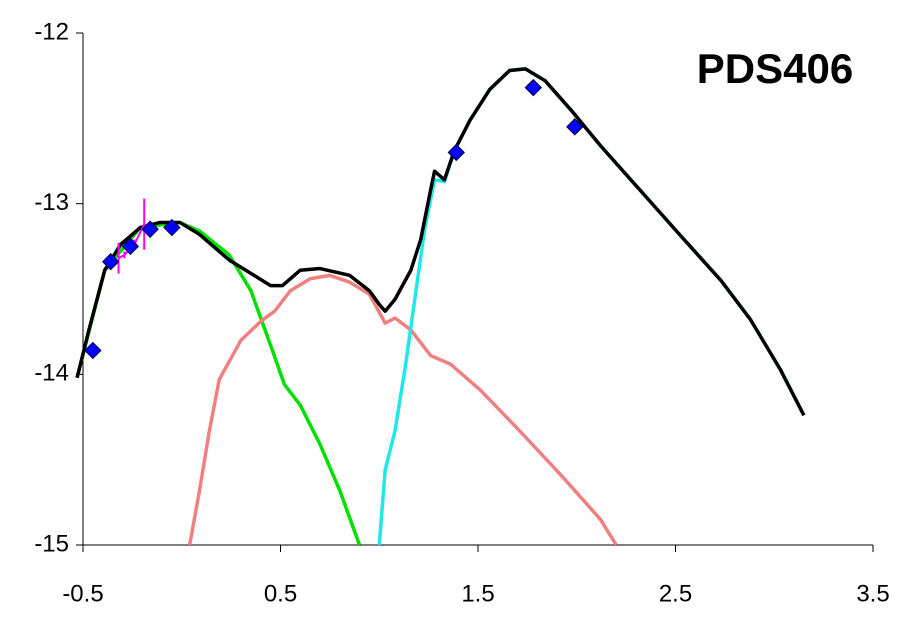 This screenshot has height=623, width=911. I want to click on x-tick-label: 0.5, so click(280, 593).